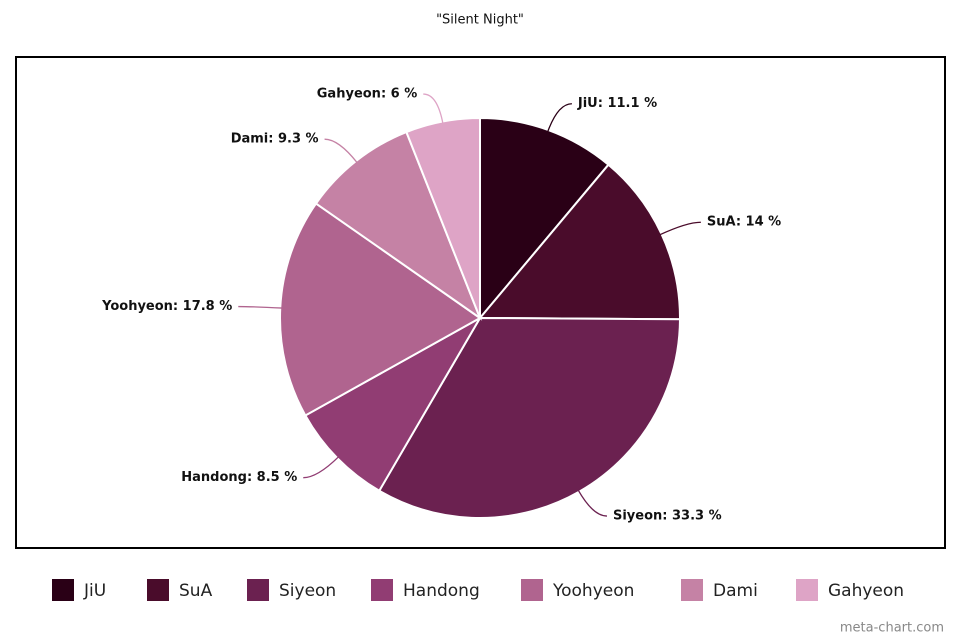  I want to click on data-label: SuA: 14 %, so click(744, 222).